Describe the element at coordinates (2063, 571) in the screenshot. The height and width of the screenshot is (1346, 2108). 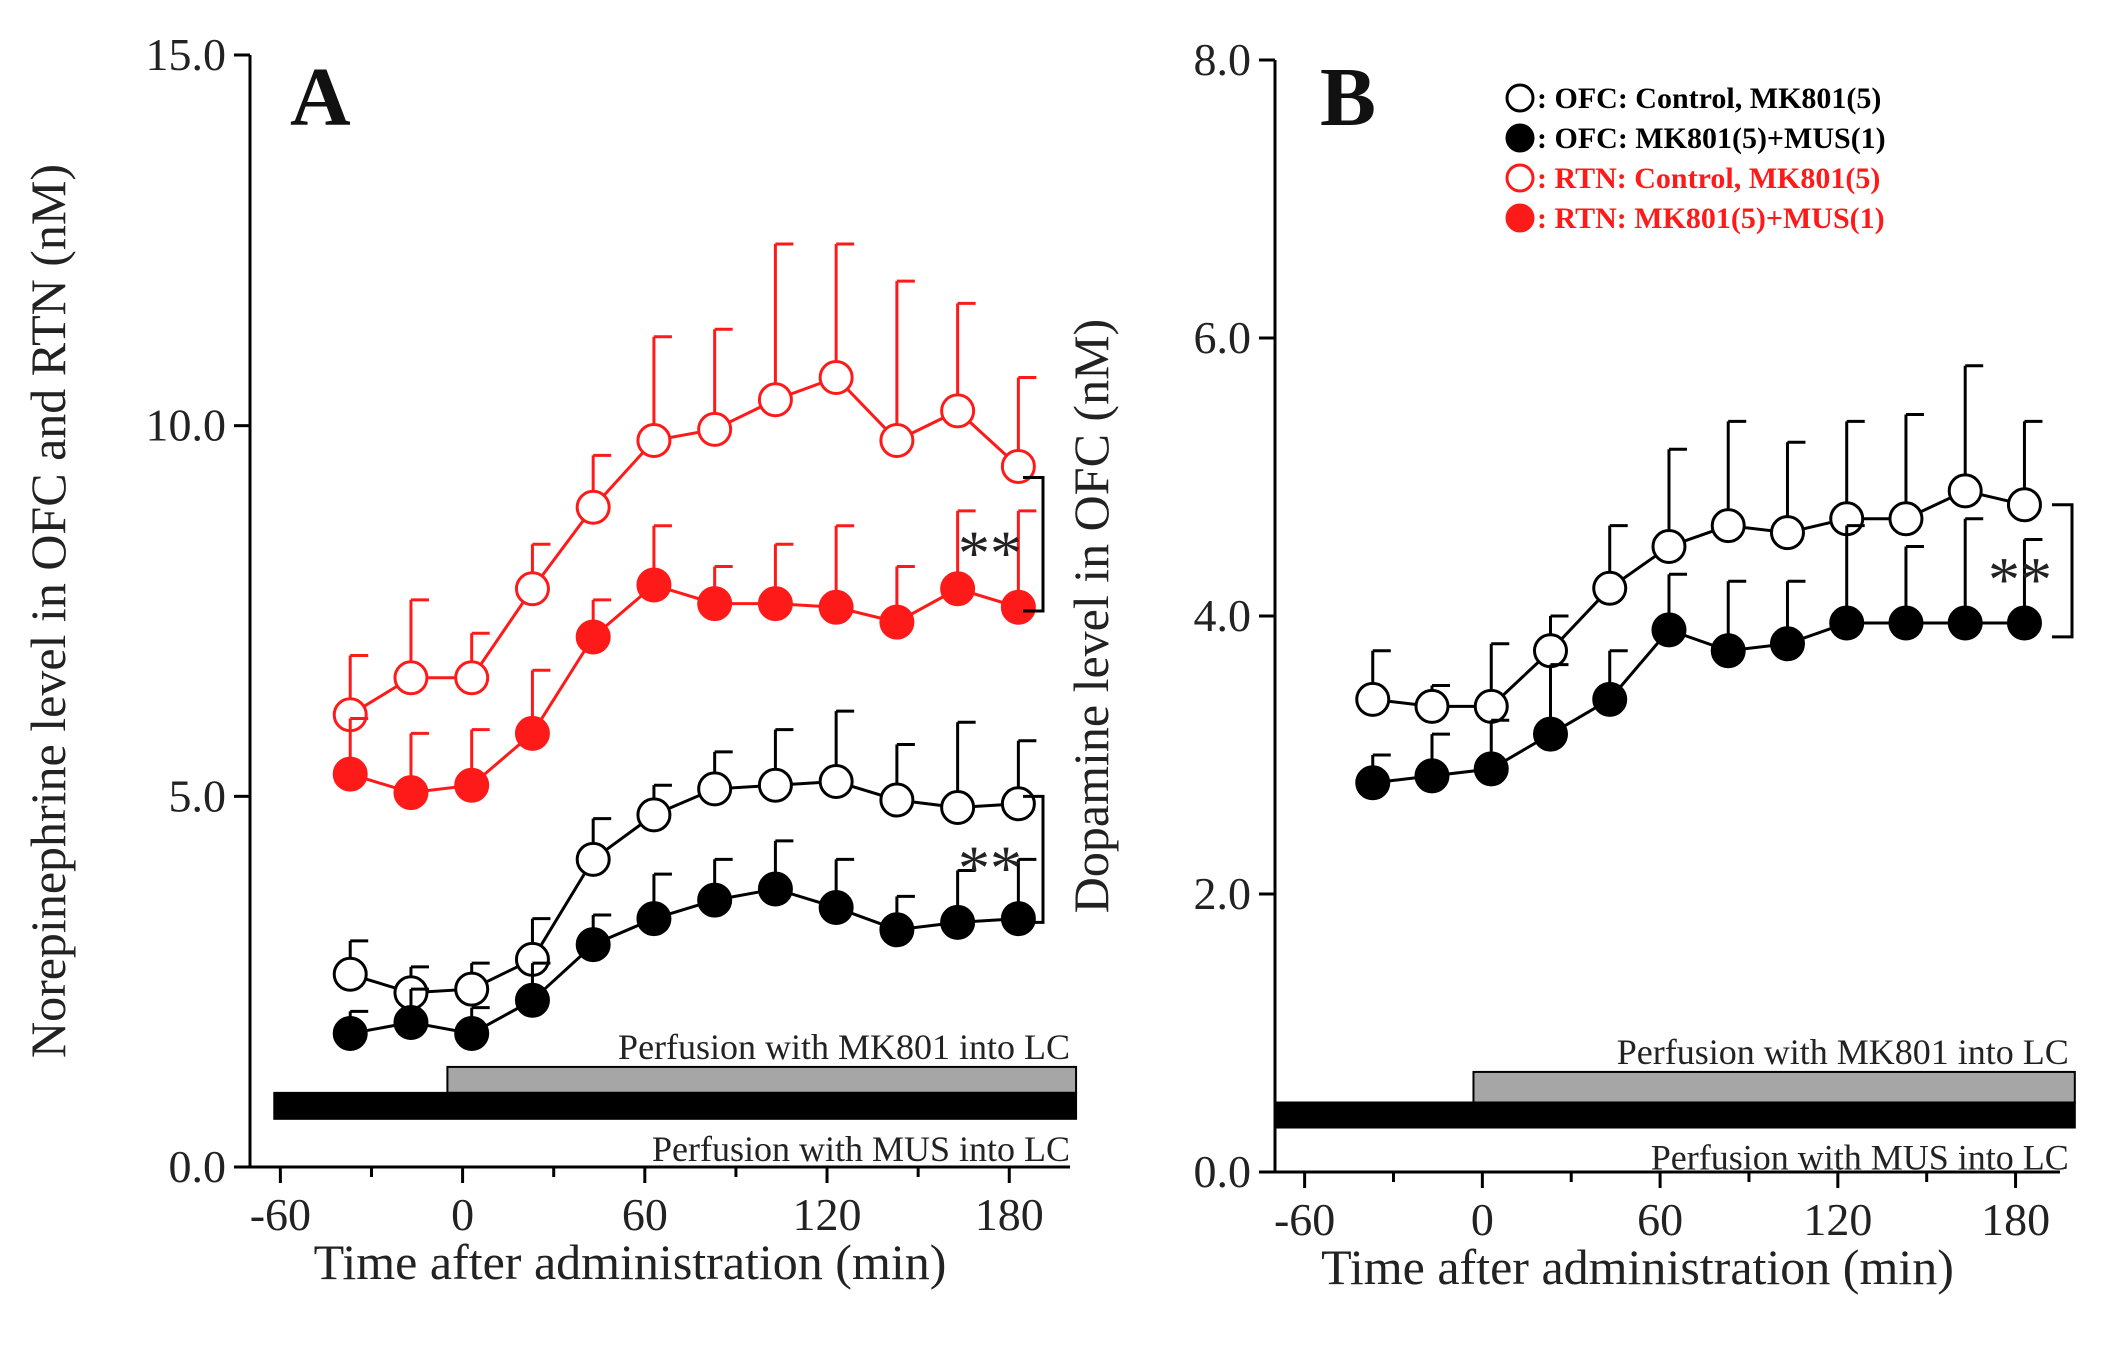
I see `significance-bracket` at that location.